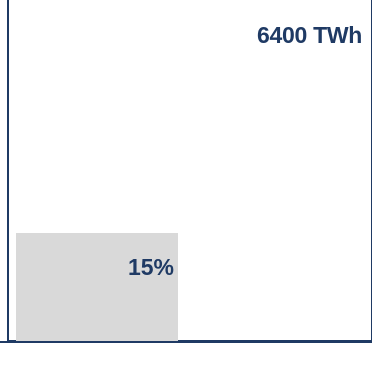 Image resolution: width=372 pixels, height=372 pixels. I want to click on share-value-label: 15%, so click(150, 267).